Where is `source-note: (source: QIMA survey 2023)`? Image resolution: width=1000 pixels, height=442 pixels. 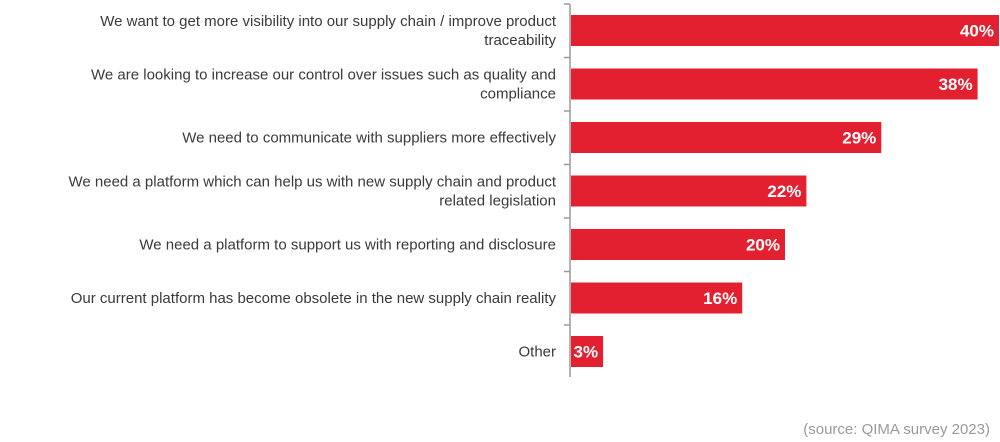
source-note: (source: QIMA survey 2023) is located at coordinates (896, 429).